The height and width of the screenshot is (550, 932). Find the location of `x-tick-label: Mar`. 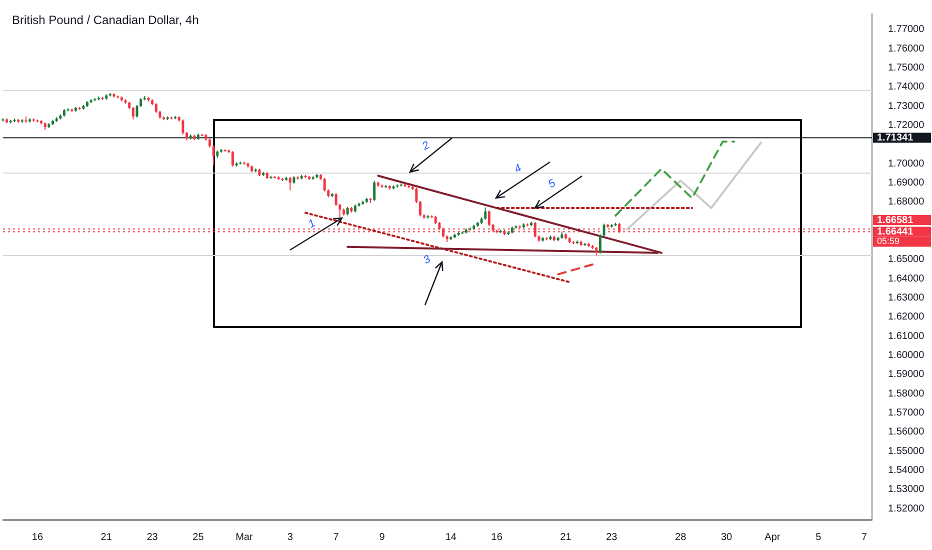

x-tick-label: Mar is located at coordinates (245, 537).